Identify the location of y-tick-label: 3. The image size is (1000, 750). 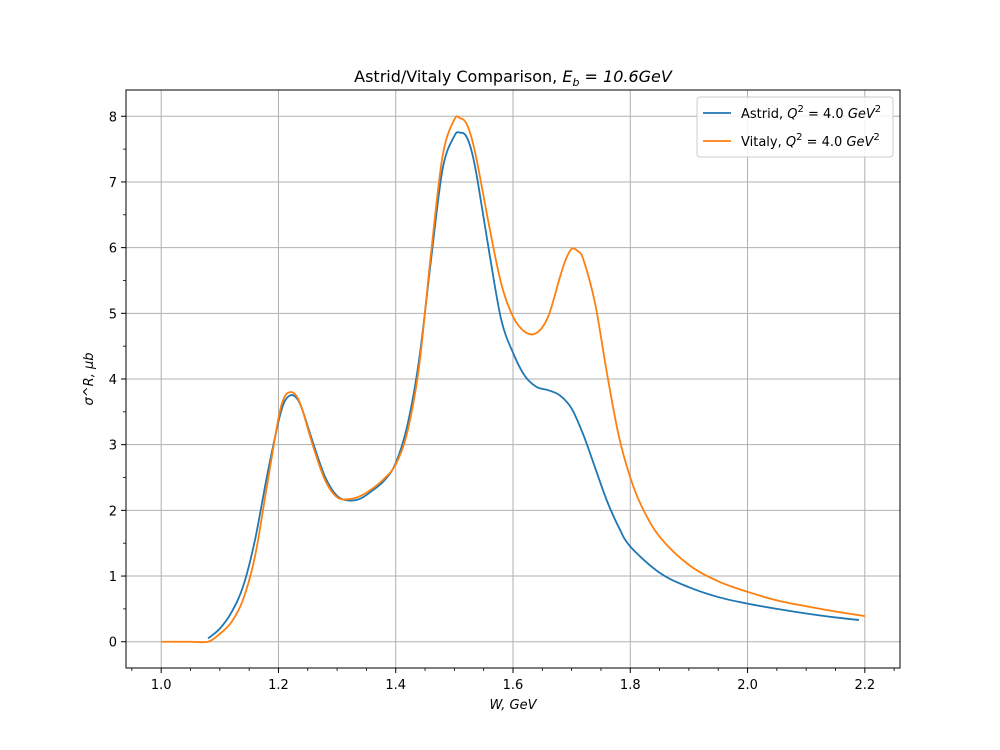
(113, 446).